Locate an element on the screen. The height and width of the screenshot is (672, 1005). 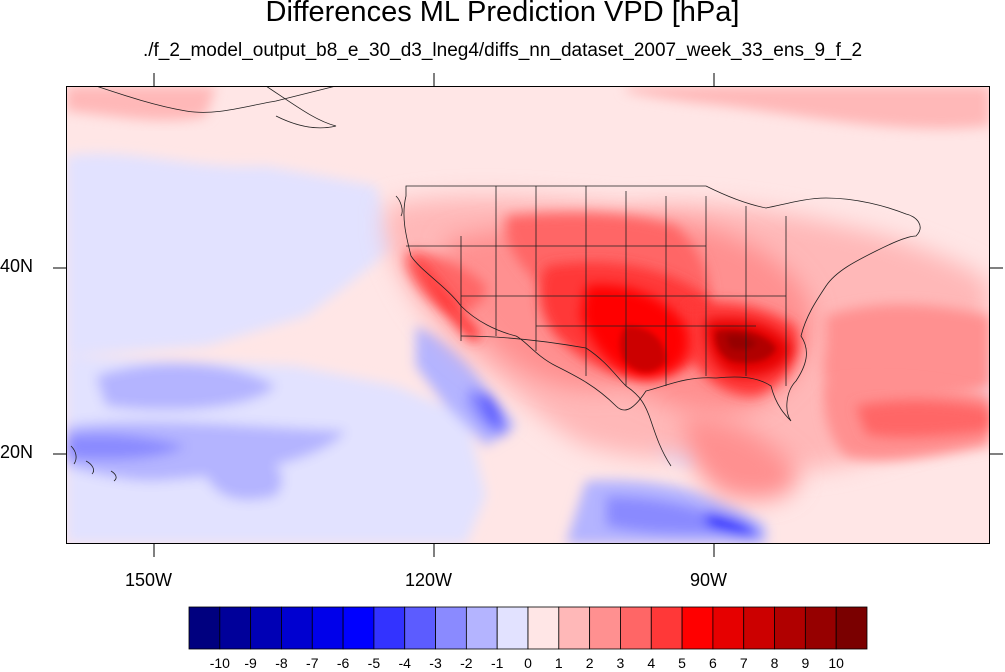
colorbar-tick-label: -10 is located at coordinates (219, 663).